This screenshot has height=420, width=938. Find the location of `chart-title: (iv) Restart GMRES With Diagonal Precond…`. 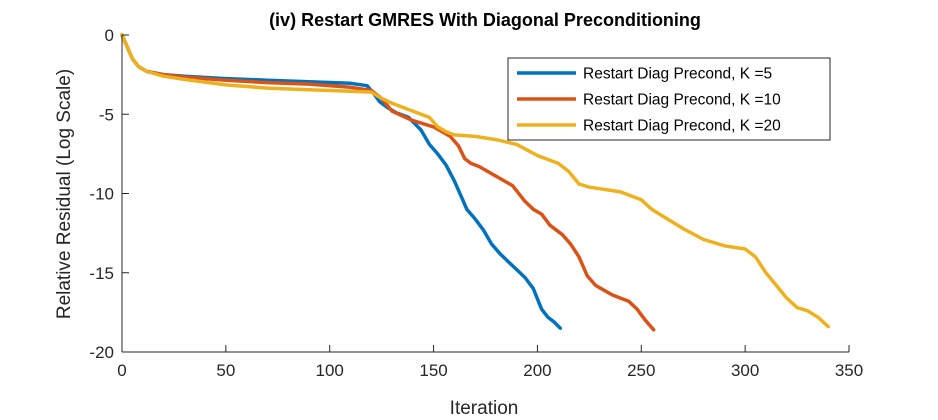

chart-title: (iv) Restart GMRES With Diagonal Precond… is located at coordinates (485, 20).